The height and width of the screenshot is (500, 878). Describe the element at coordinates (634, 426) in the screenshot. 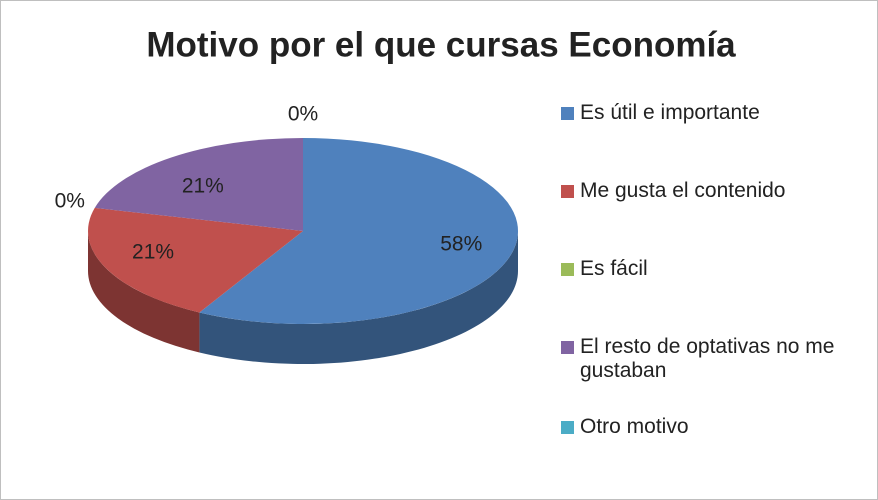

I see `legend-label: Otro motivo` at that location.